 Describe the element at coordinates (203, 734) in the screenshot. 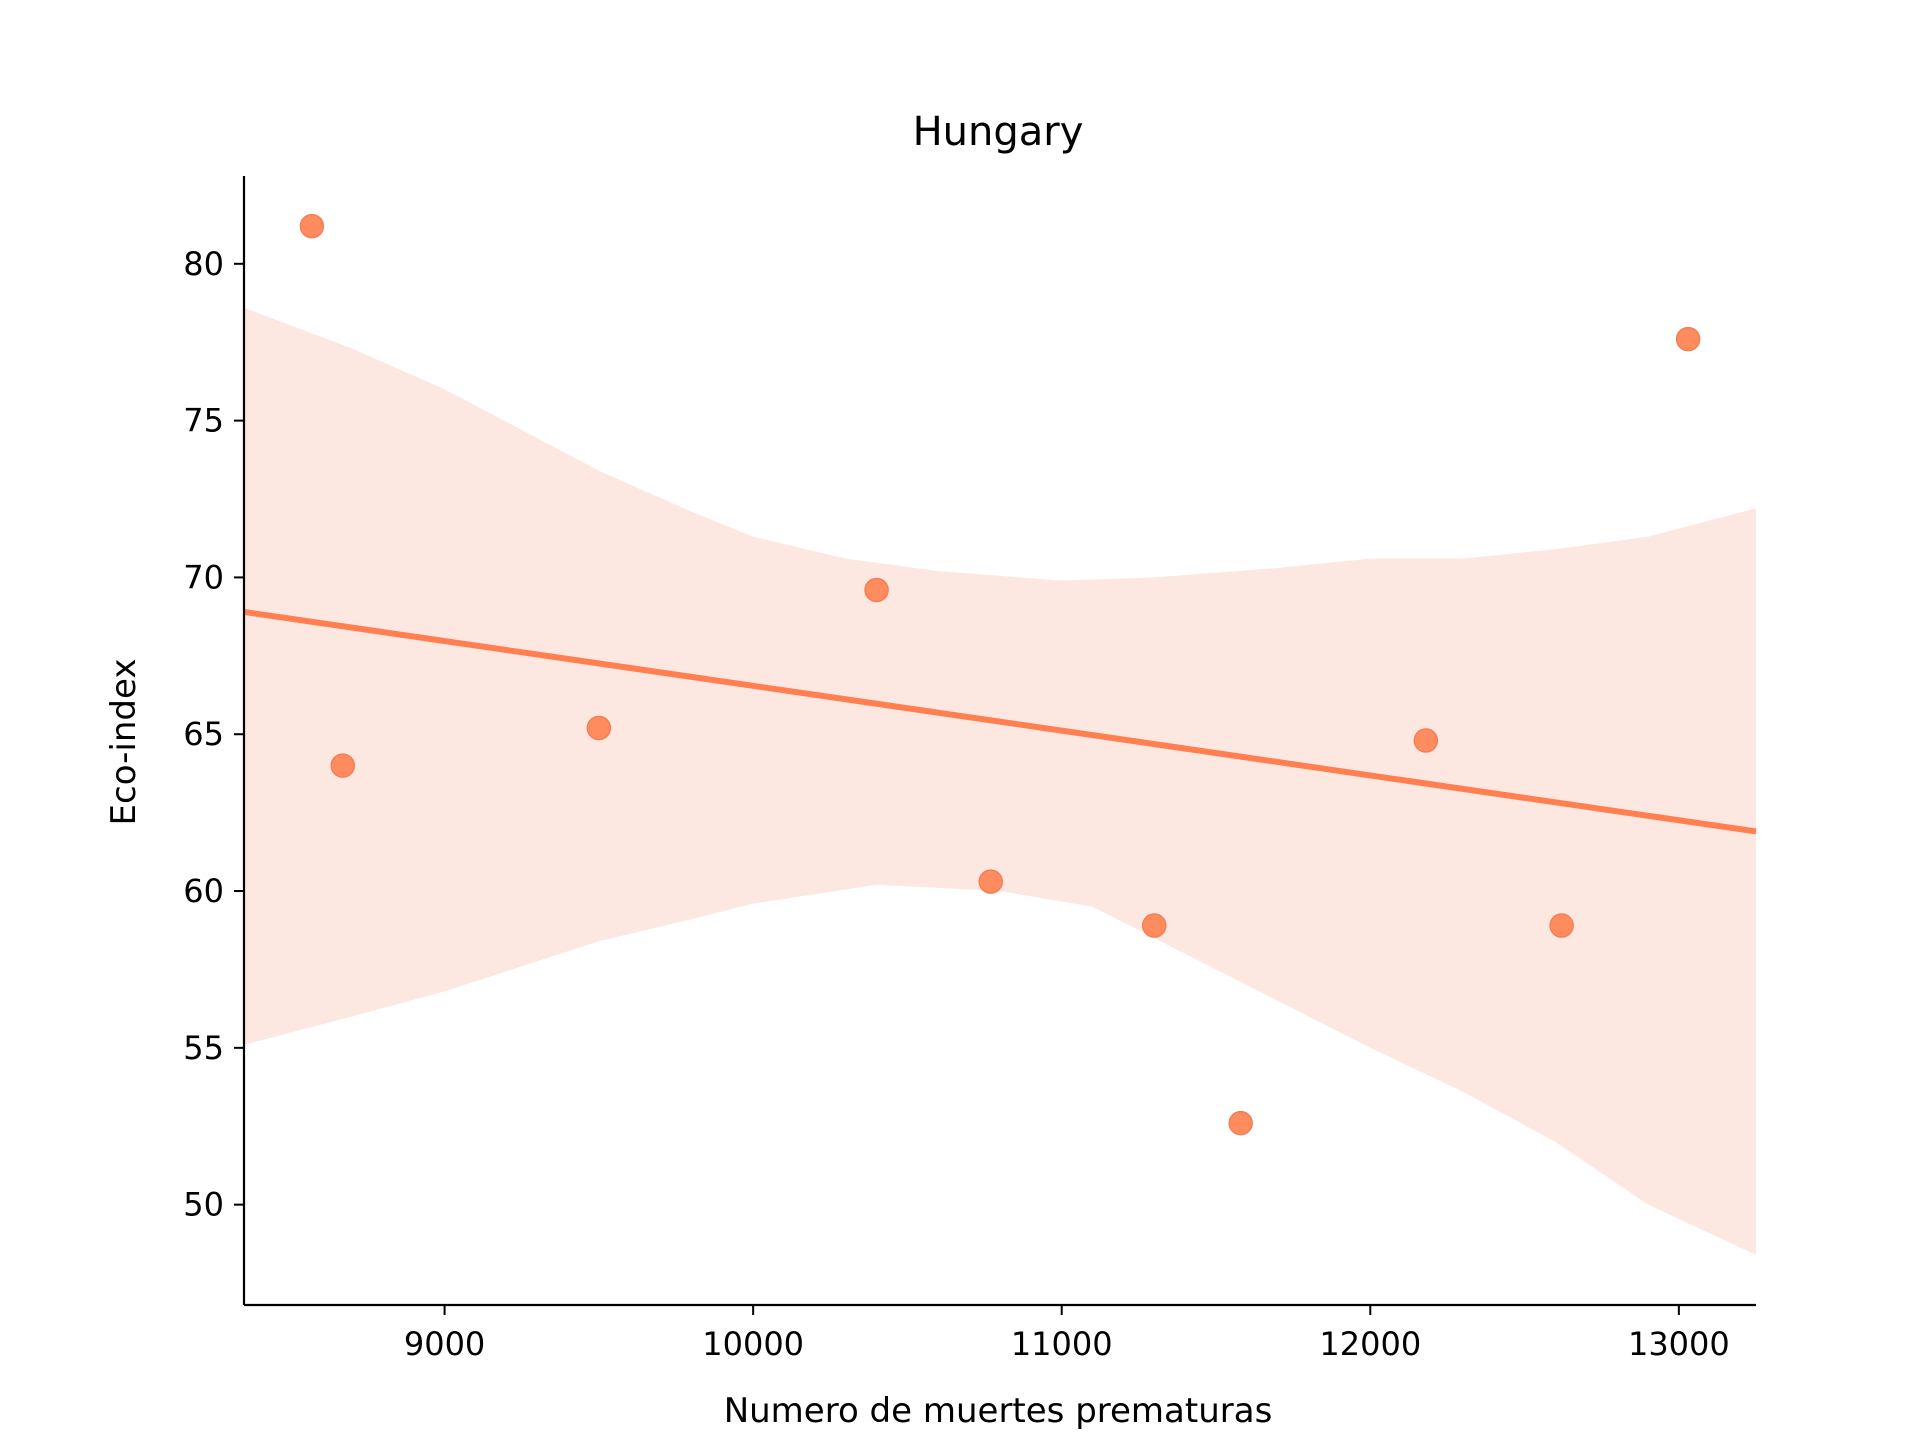

I see `y-tick-label: 65` at that location.